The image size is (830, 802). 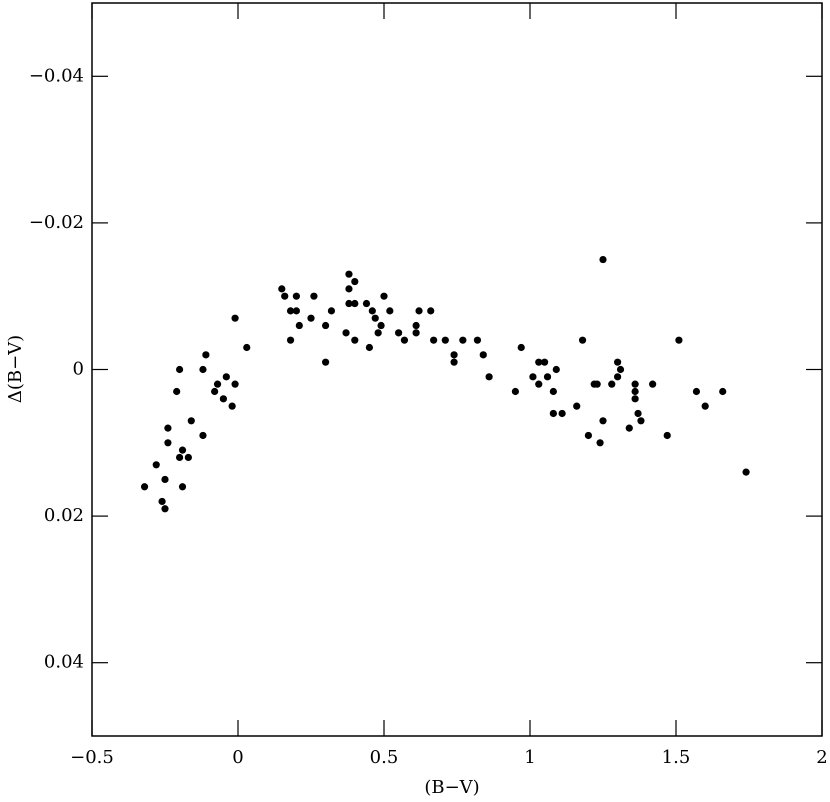 I want to click on x-tick-label: 0, so click(x=237, y=757).